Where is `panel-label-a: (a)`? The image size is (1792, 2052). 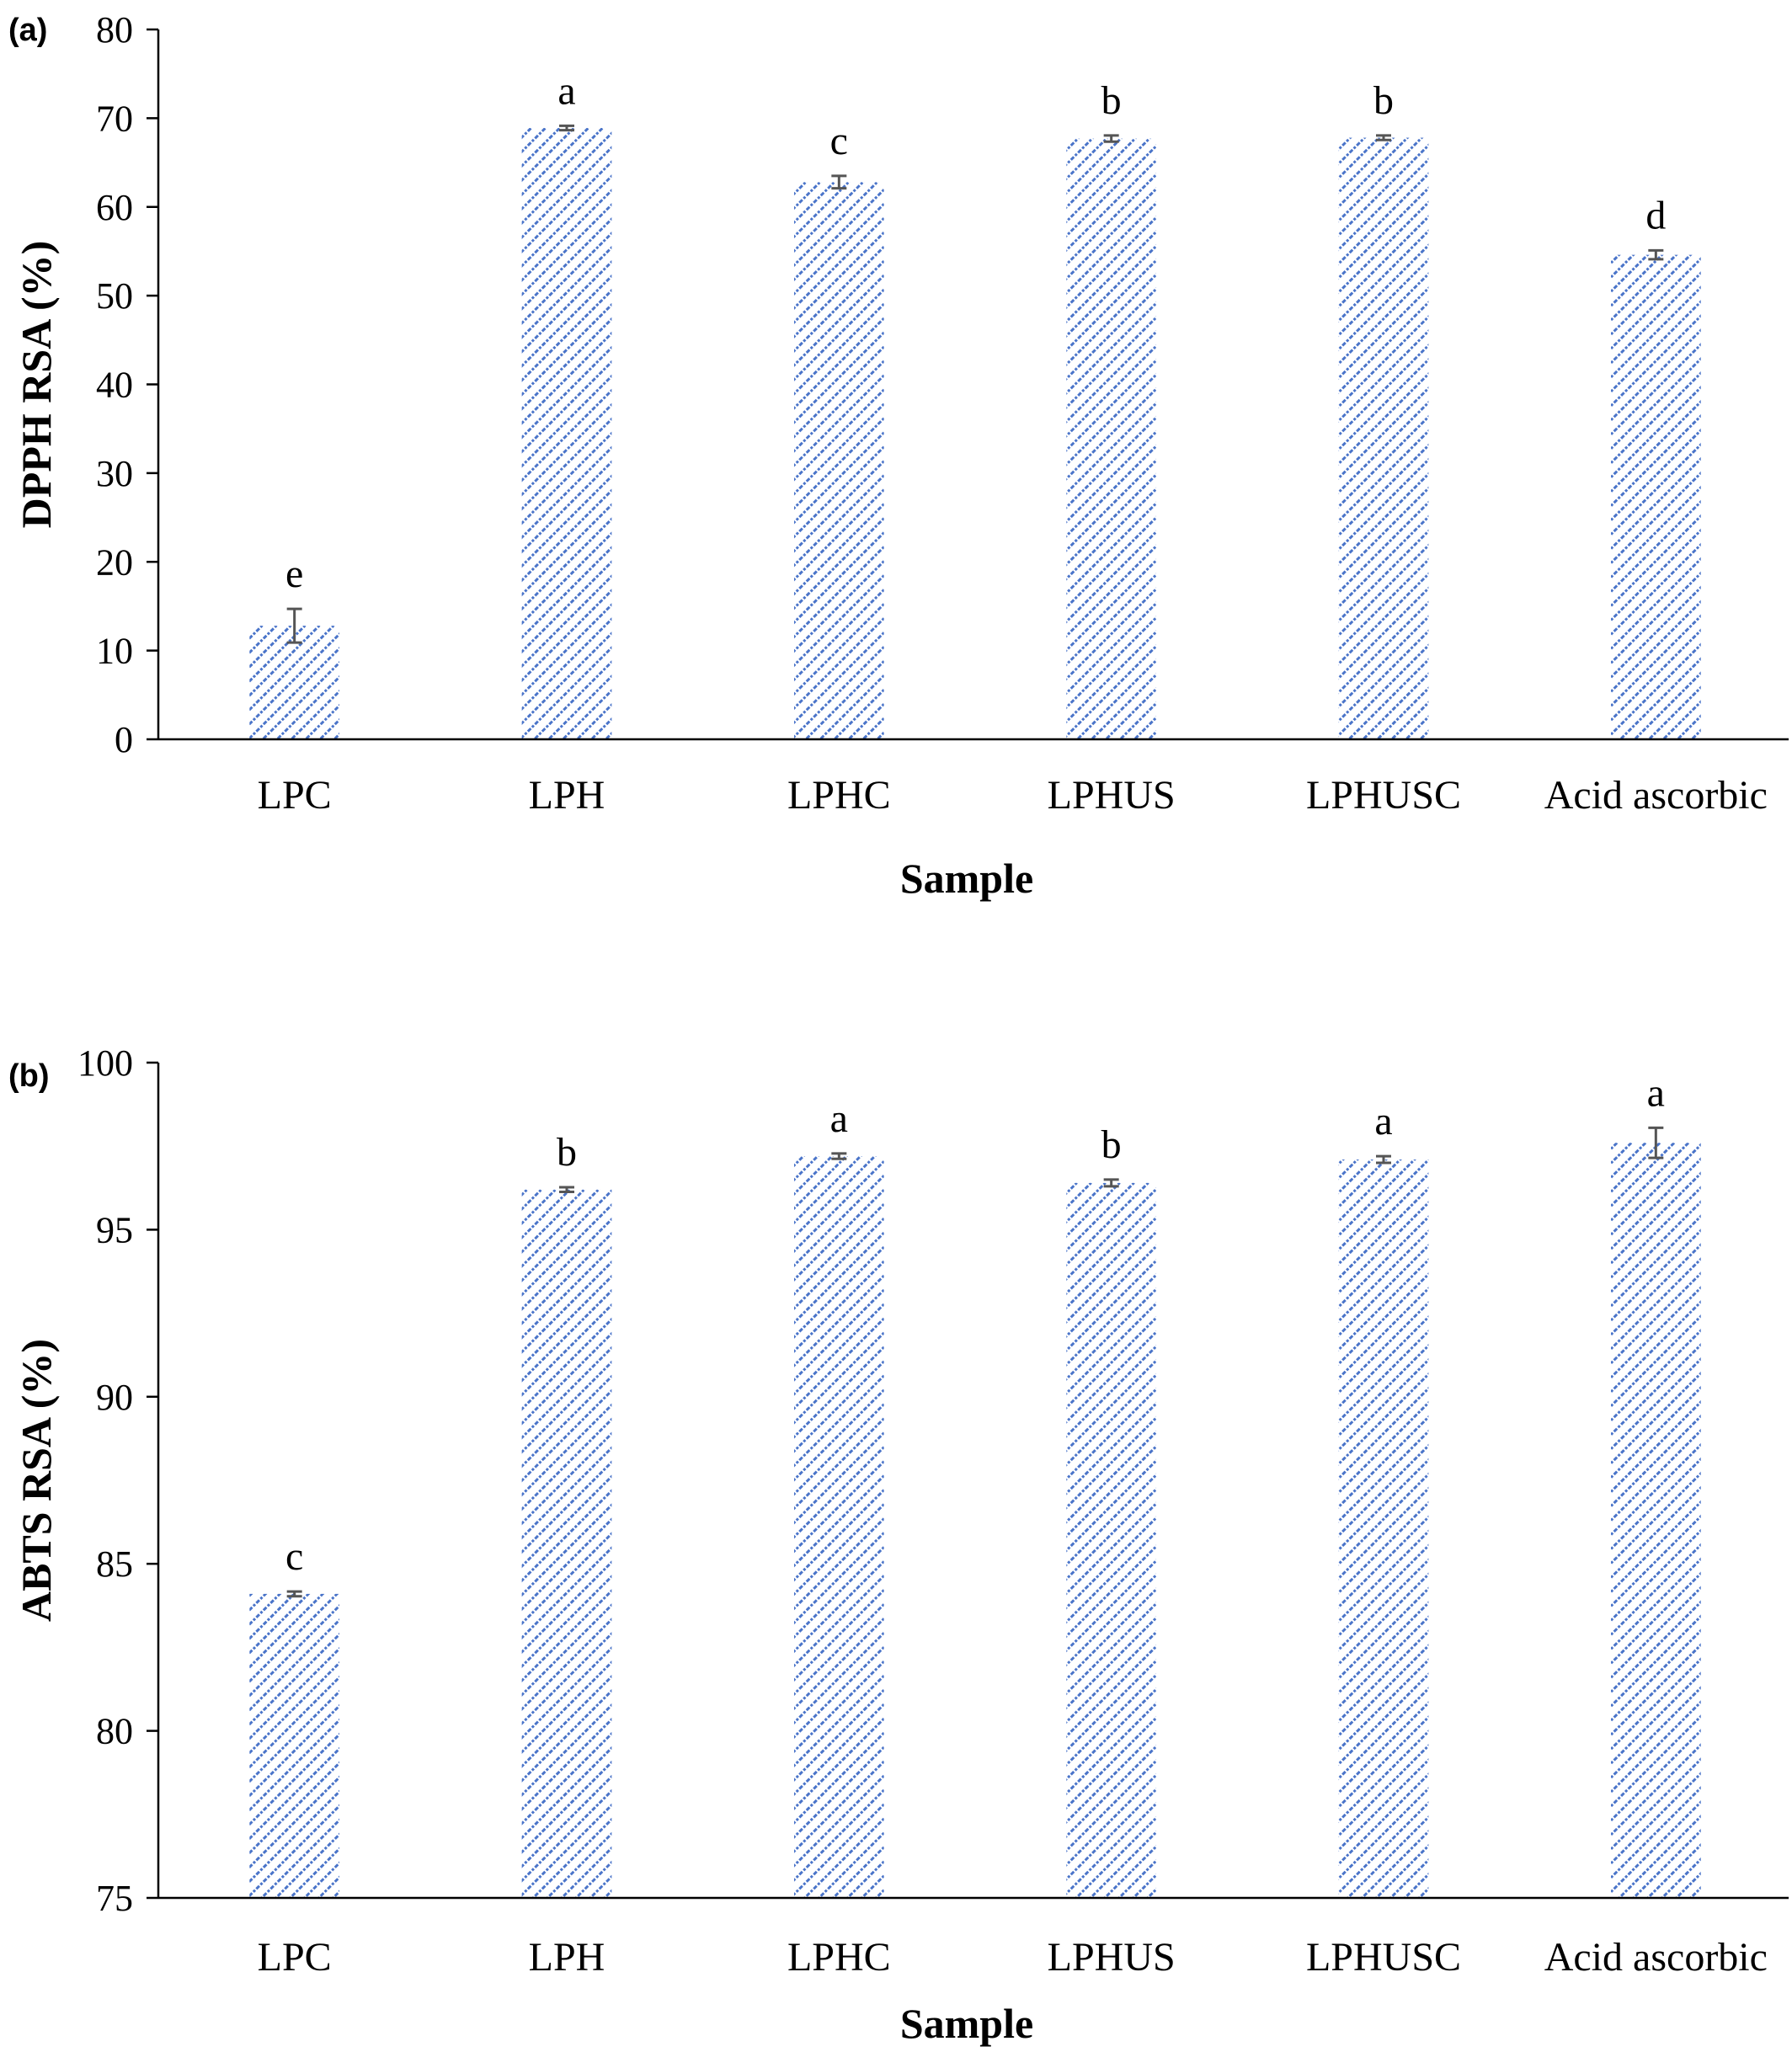
panel-label-a: (a) is located at coordinates (27, 31).